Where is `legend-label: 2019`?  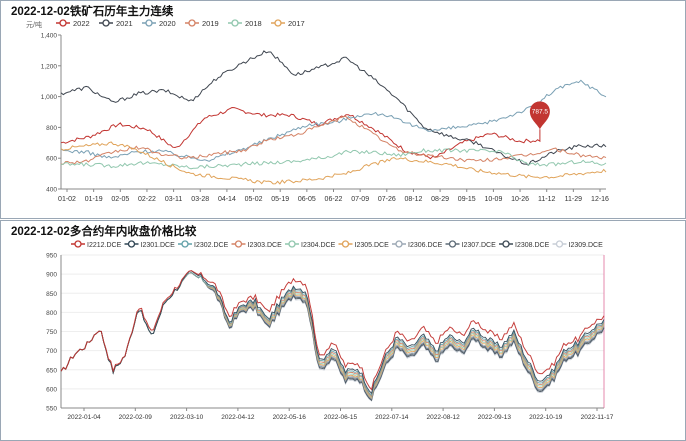 legend-label: 2019 is located at coordinates (210, 23).